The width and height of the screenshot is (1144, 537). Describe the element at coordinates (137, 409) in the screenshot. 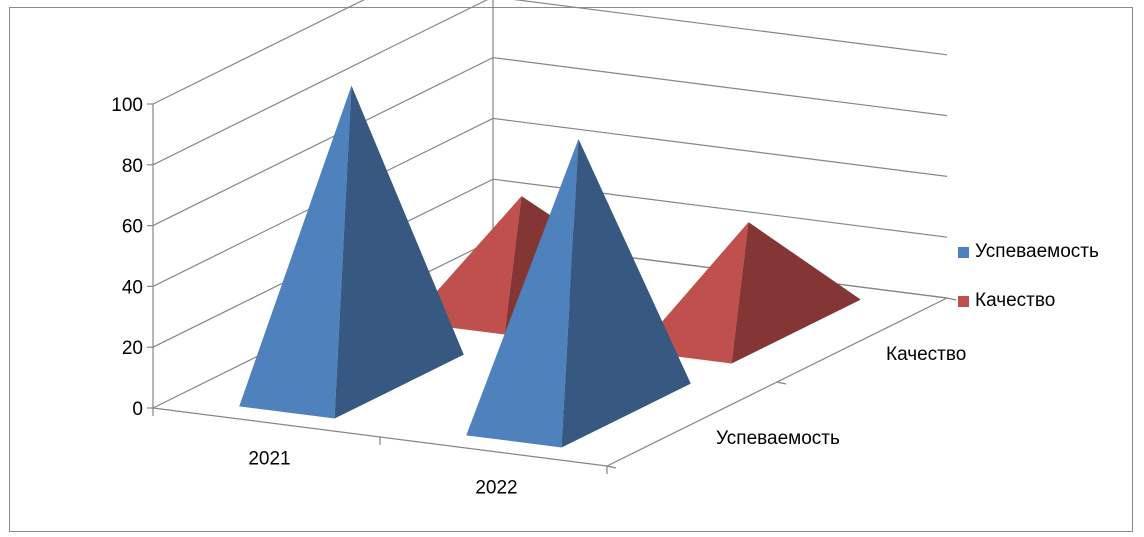

I see `y-tick-label: 0` at that location.